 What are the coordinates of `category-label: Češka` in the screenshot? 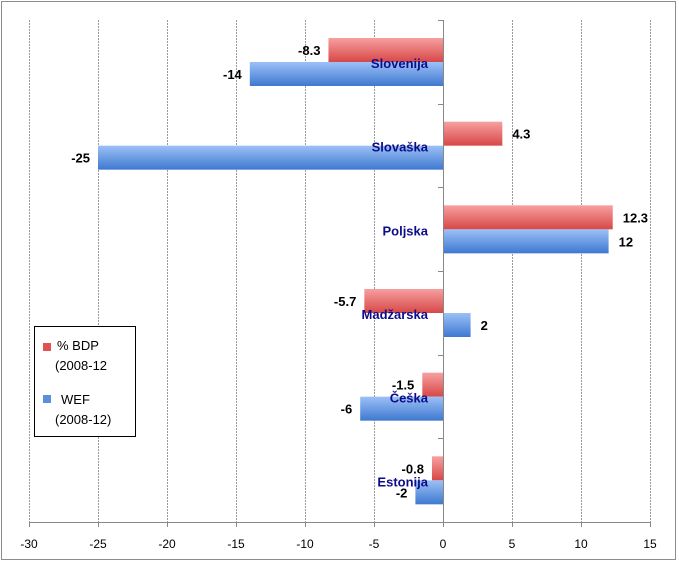 It's located at (409, 398).